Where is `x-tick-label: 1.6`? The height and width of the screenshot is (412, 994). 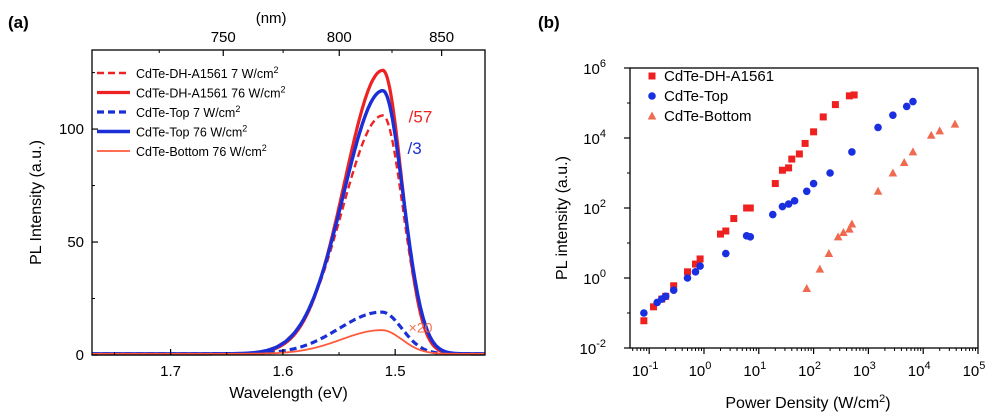
x-tick-label: 1.6 is located at coordinates (282, 371).